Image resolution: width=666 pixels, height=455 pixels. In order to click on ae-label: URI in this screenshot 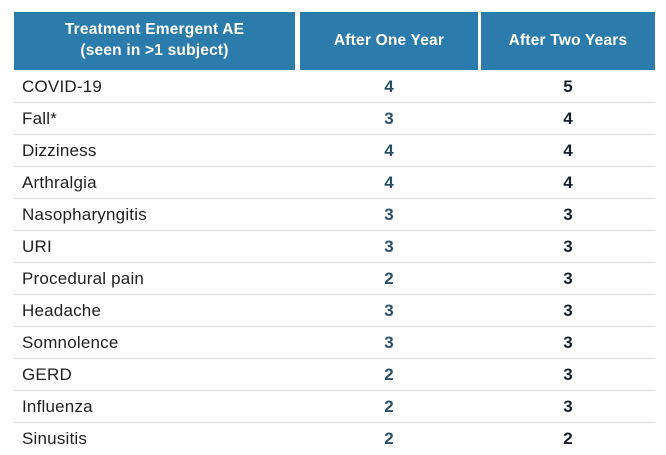, I will do `click(37, 246)`.